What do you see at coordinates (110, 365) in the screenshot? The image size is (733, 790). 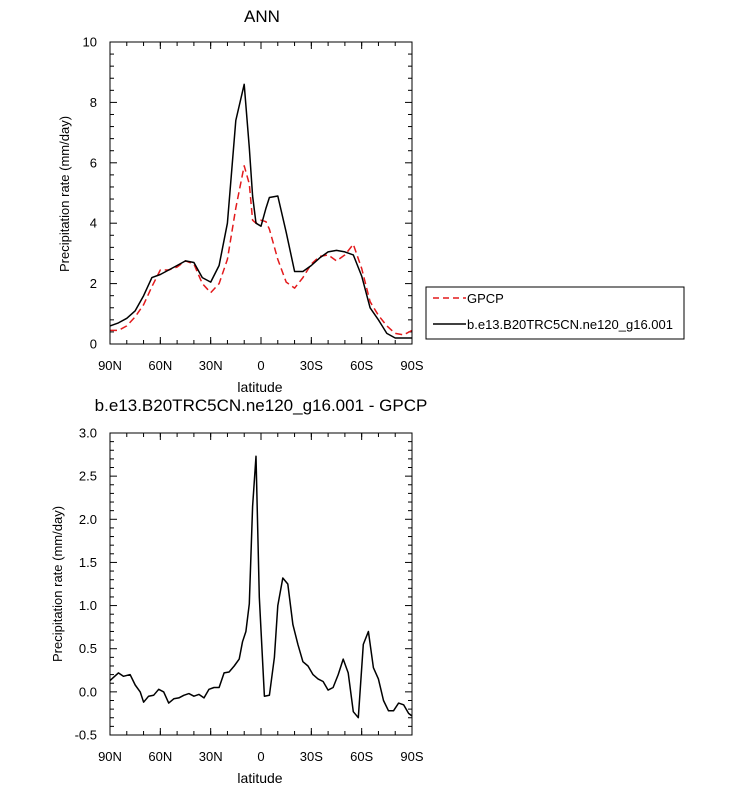 I see `top-x-tick-label: 90N` at bounding box center [110, 365].